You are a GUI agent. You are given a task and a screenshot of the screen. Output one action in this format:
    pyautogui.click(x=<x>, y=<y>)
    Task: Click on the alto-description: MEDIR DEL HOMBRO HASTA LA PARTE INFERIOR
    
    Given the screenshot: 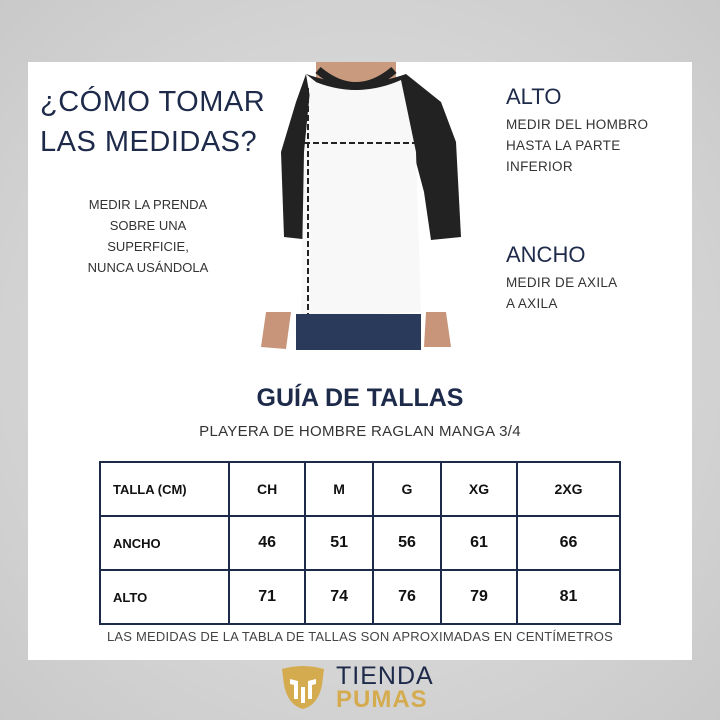 What is the action you would take?
    pyautogui.click(x=577, y=145)
    